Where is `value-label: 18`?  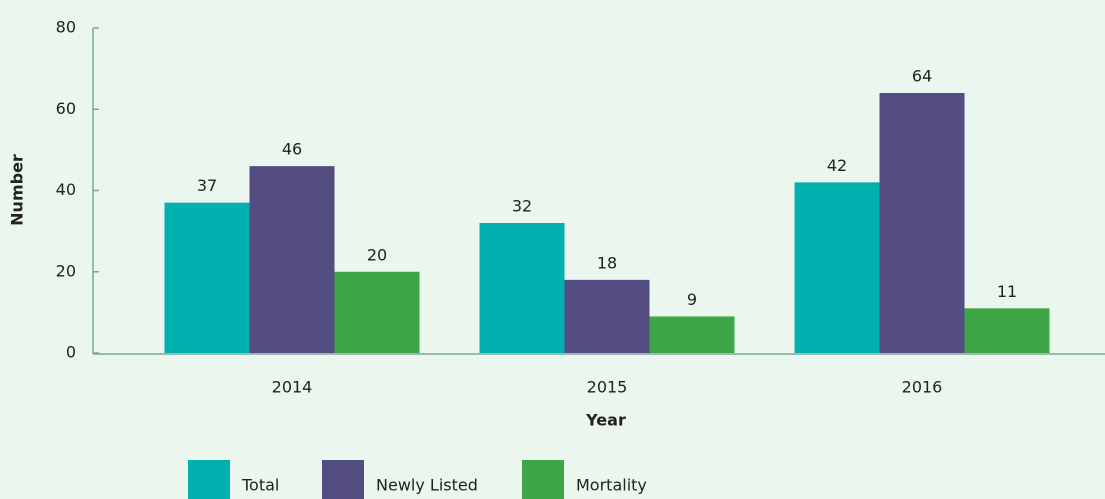
value-label: 18 is located at coordinates (607, 262).